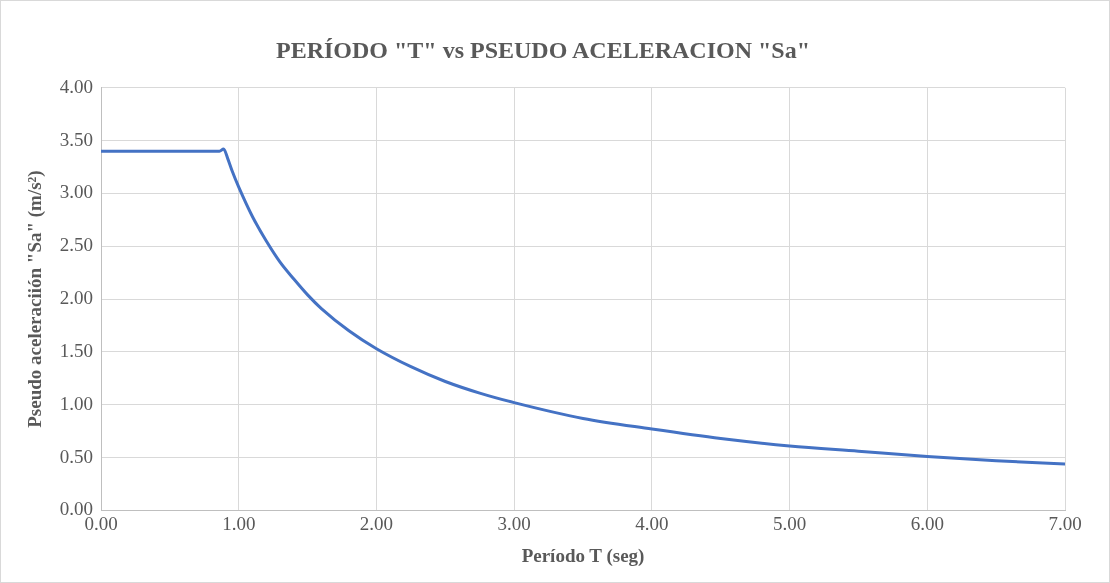  Describe the element at coordinates (239, 523) in the screenshot. I see `x-tick-label: 1.00` at that location.